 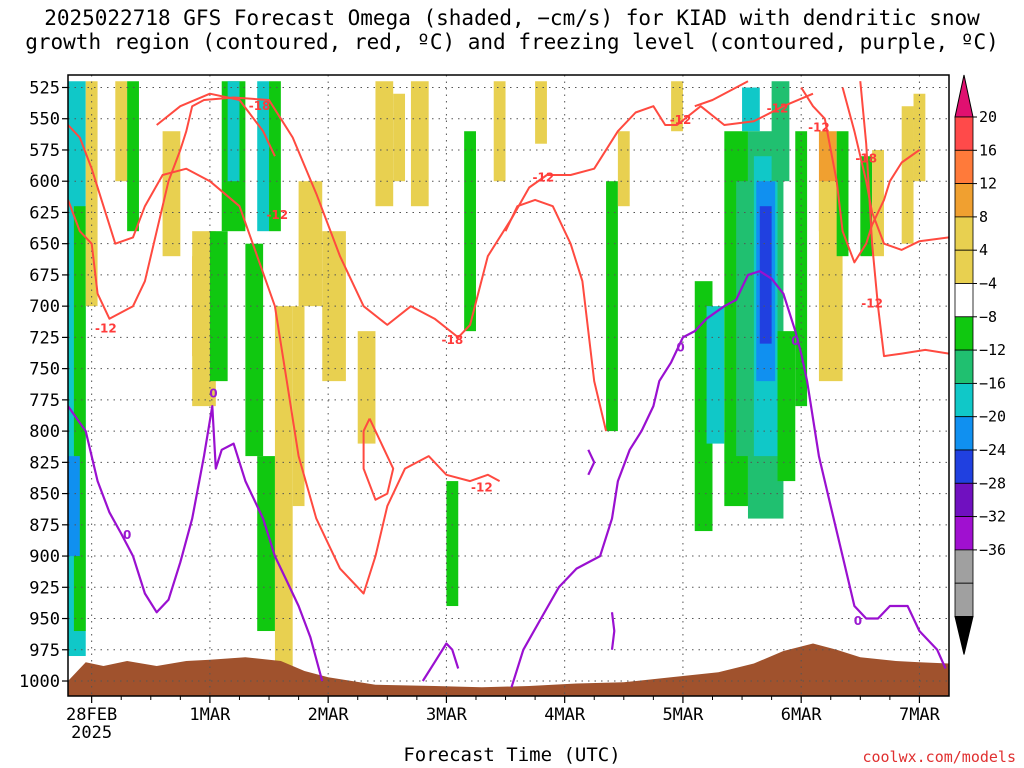 What do you see at coordinates (44, 88) in the screenshot?
I see `y-tick-label: 525` at bounding box center [44, 88].